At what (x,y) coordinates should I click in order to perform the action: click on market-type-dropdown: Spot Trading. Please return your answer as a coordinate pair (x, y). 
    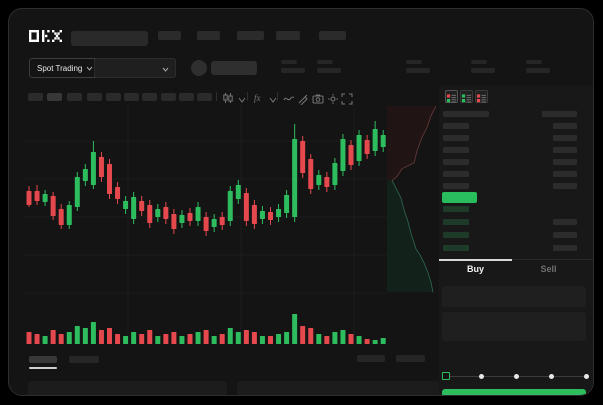
    Looking at the image, I should click on (65, 68).